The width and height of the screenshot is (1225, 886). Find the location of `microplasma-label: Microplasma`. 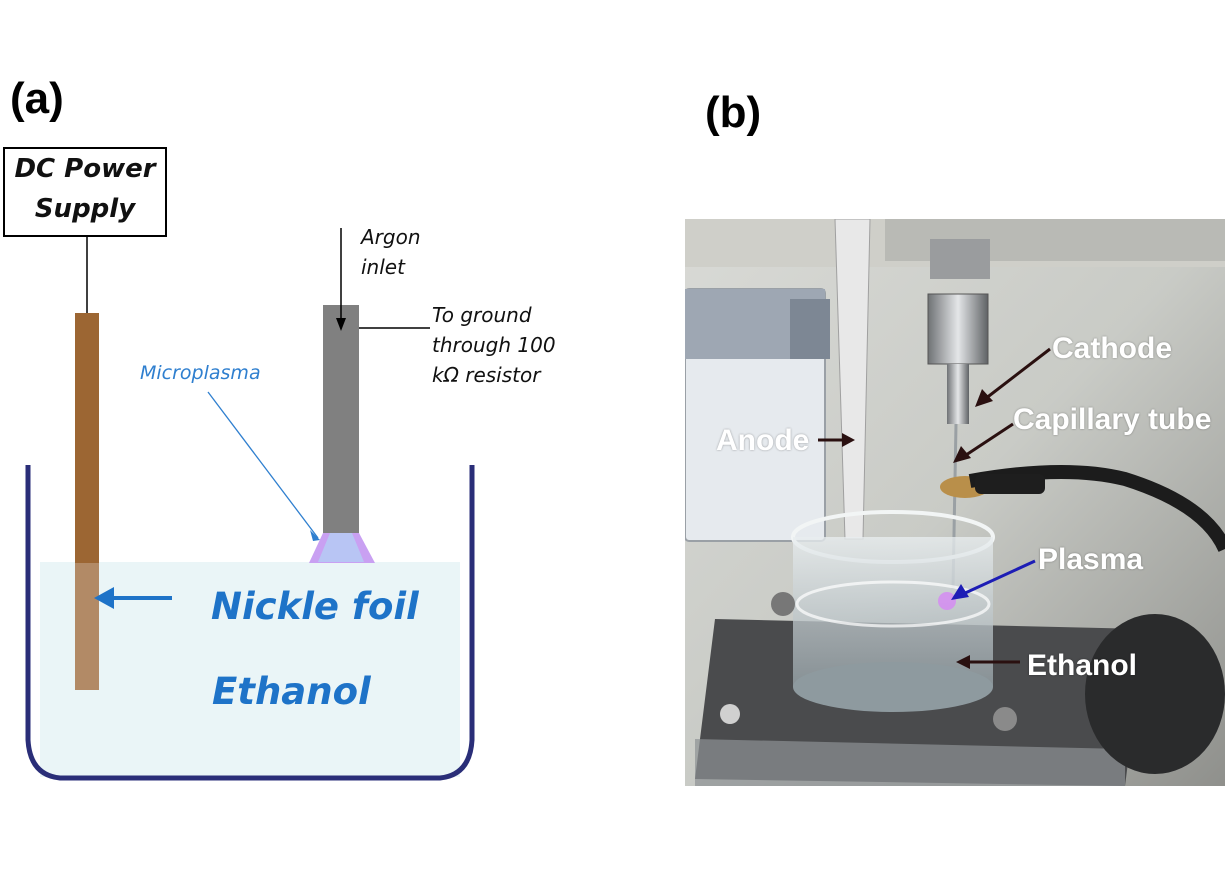

microplasma-label: Microplasma is located at coordinates (200, 373).